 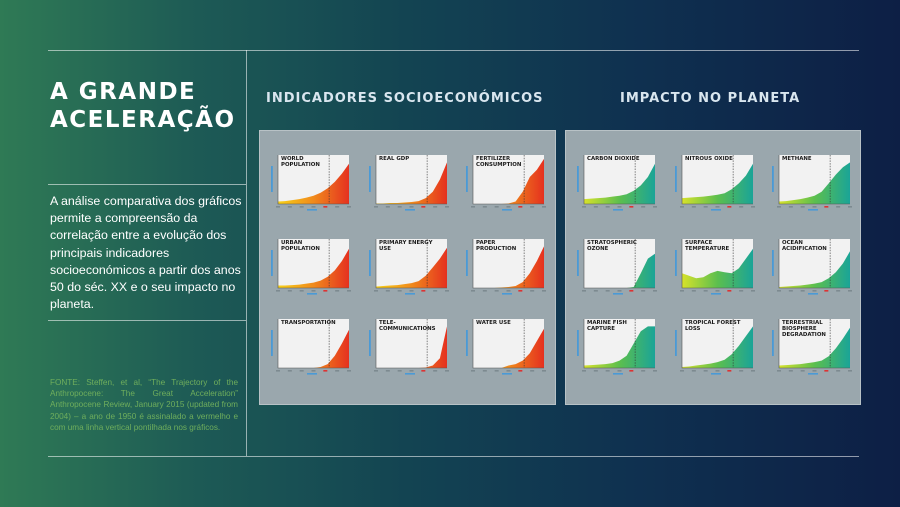 What do you see at coordinates (453, 456) in the screenshot?
I see `bottom-rule` at bounding box center [453, 456].